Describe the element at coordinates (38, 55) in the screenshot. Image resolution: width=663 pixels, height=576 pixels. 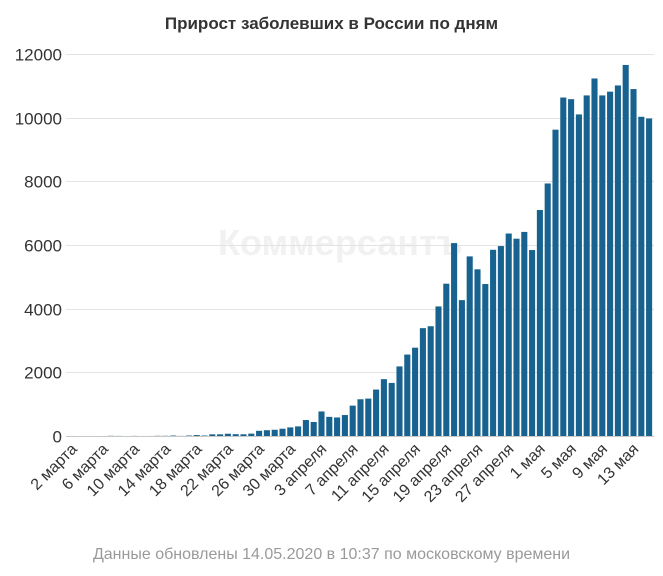
I see `y-tick-label: 12000` at that location.